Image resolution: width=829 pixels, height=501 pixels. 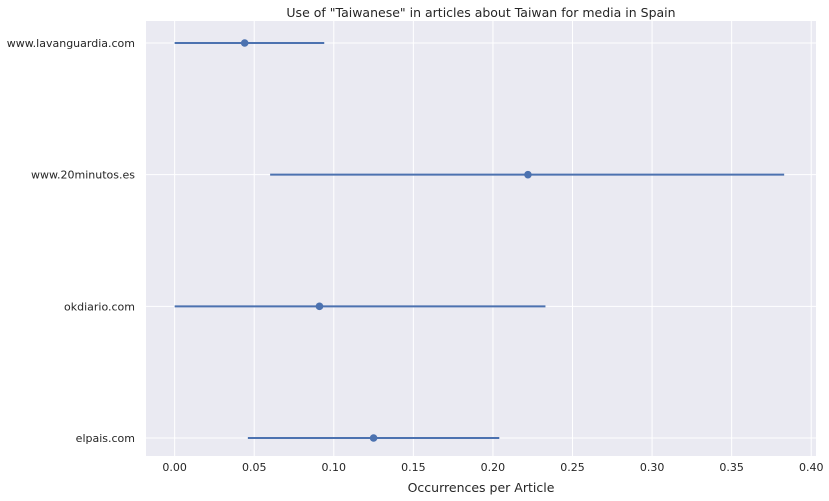 I want to click on x-tick-label: 0.35, so click(x=731, y=467).